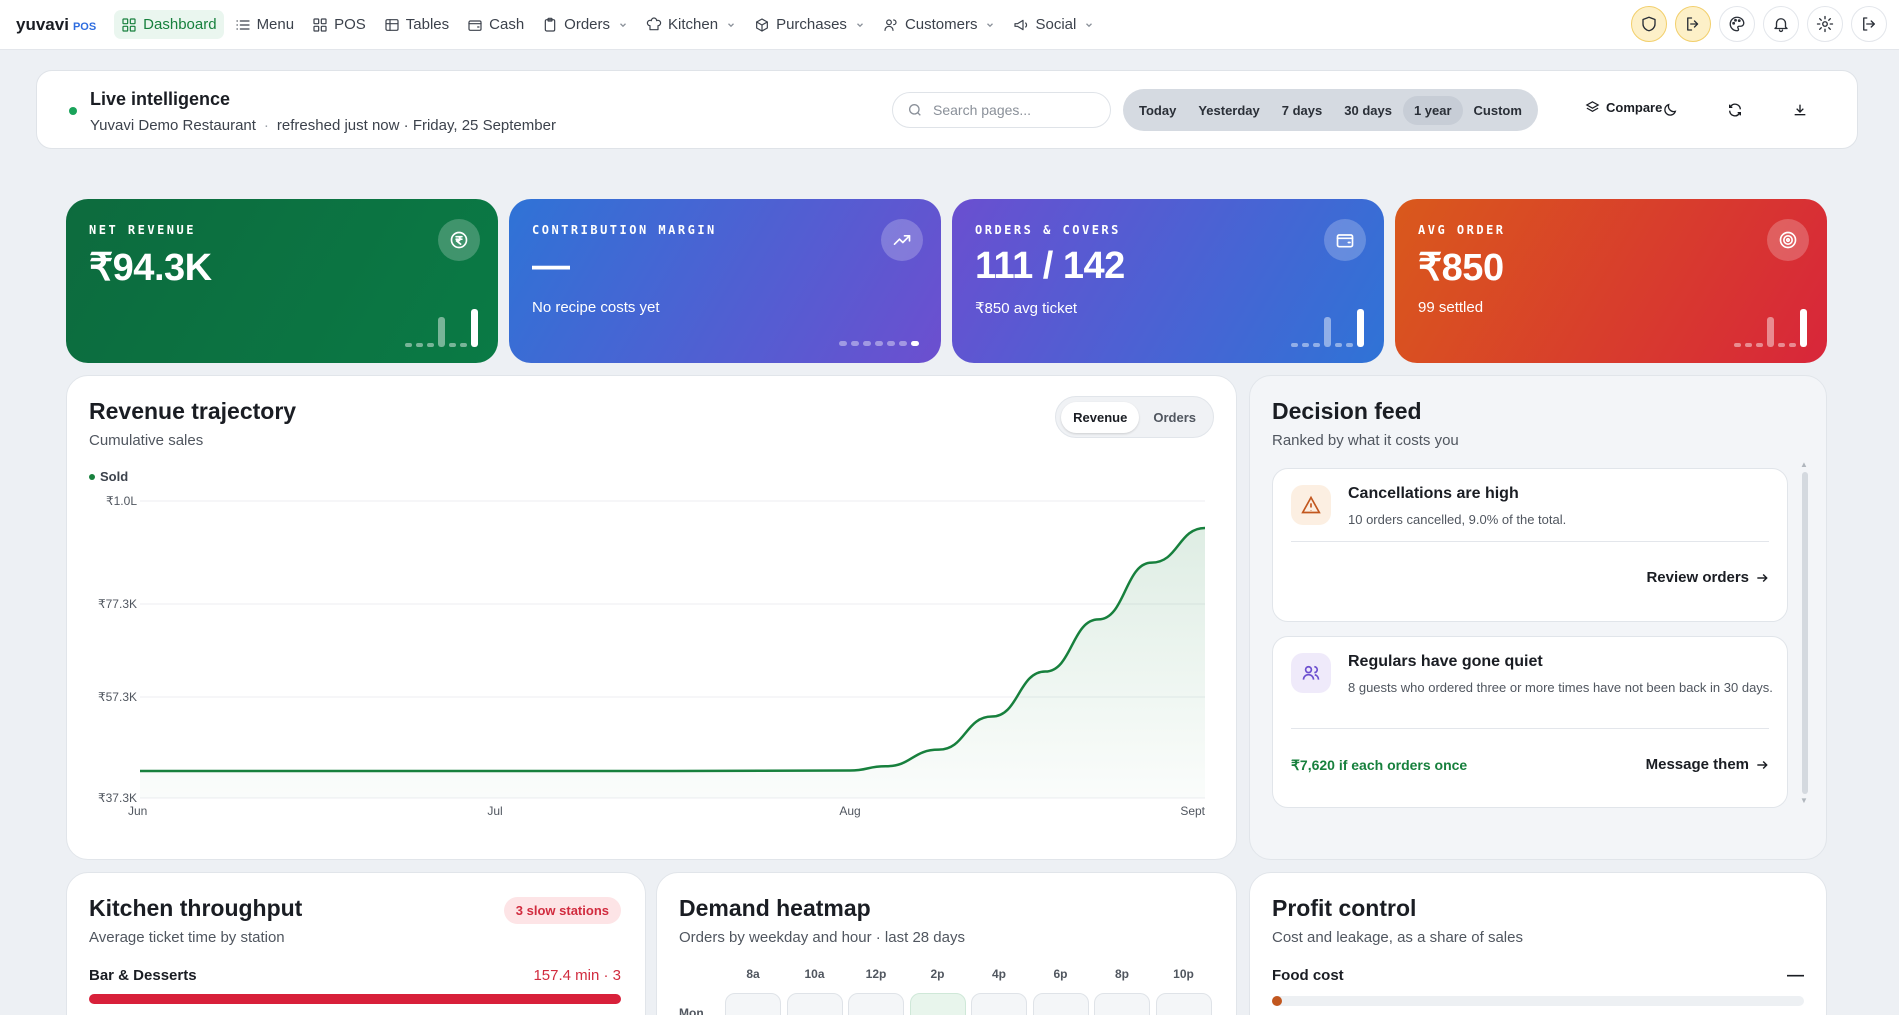  I want to click on refresh-icon, so click(1735, 110).